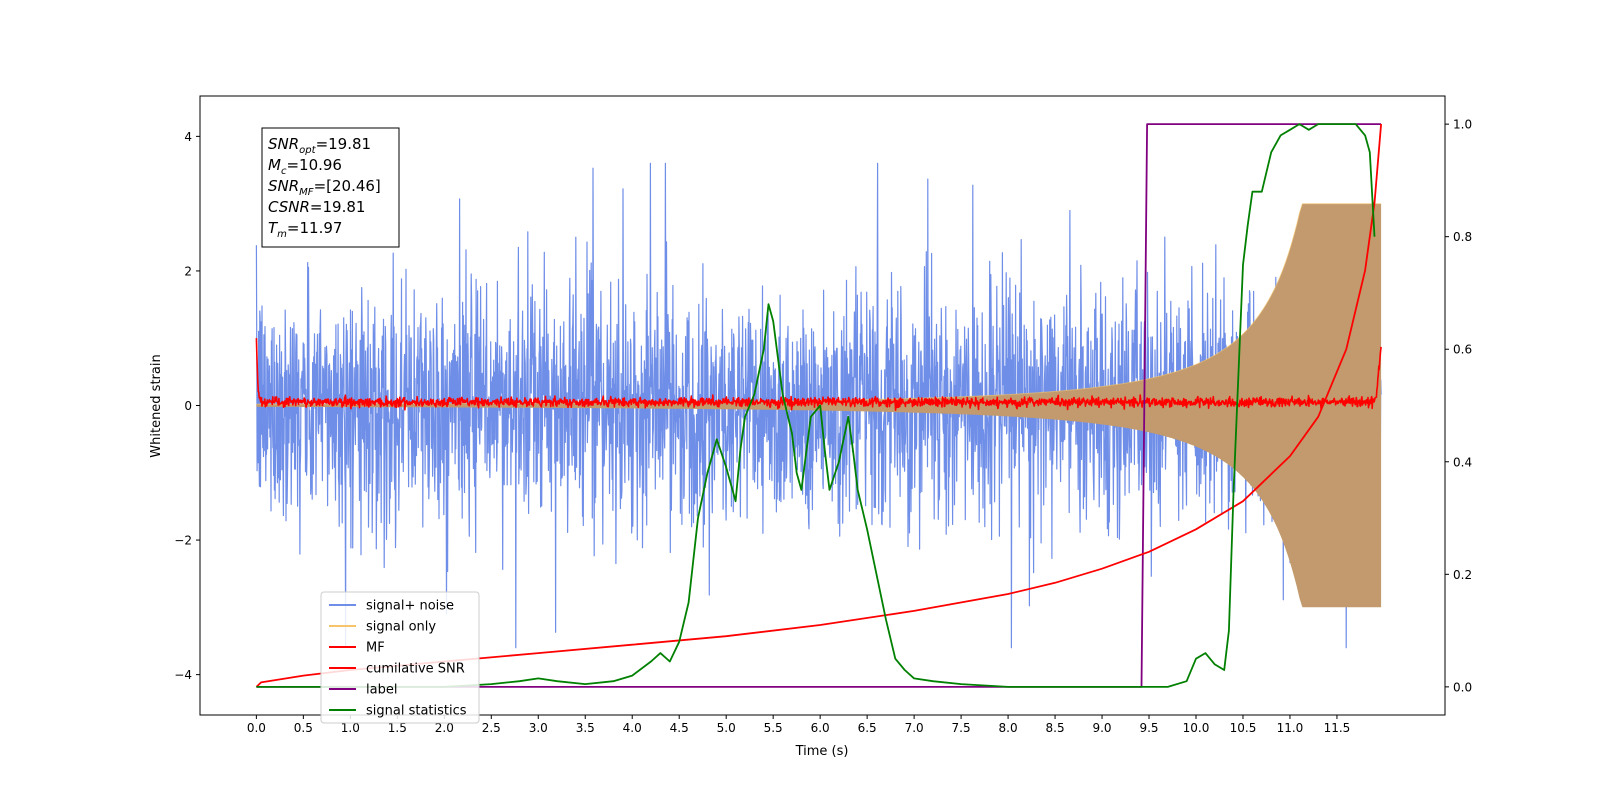 This screenshot has height=800, width=1600. Describe the element at coordinates (375, 648) in the screenshot. I see `legend-label: MF` at that location.